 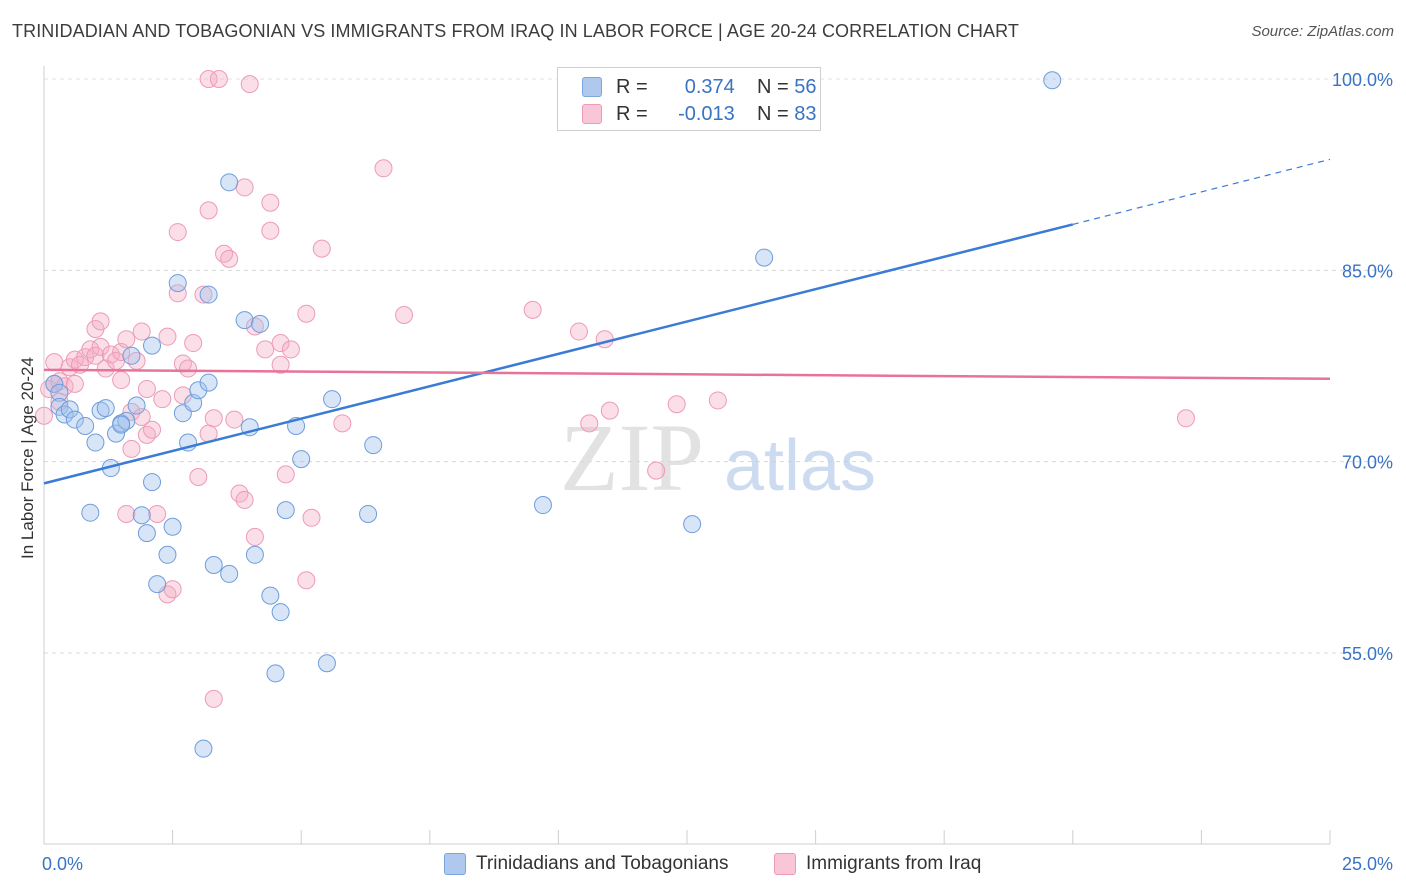 What do you see at coordinates (592, 87) in the screenshot?
I see `legend-swatch-blue` at bounding box center [592, 87].